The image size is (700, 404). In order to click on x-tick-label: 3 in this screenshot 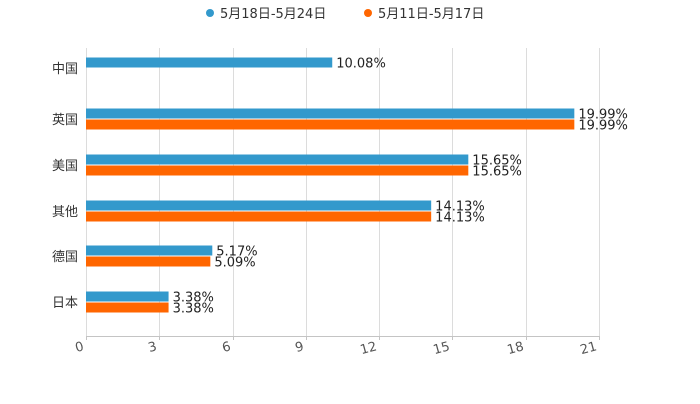, I will do `click(153, 347)`.